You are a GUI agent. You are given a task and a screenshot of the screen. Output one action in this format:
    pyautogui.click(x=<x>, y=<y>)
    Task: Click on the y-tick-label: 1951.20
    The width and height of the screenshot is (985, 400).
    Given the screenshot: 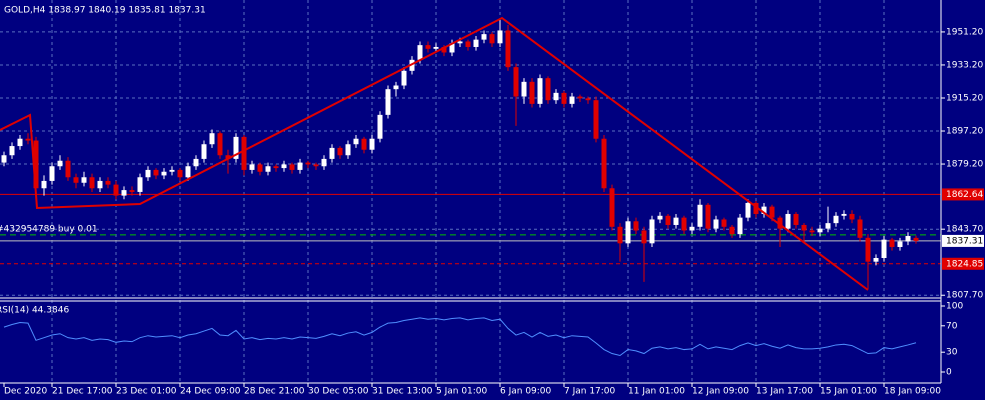 What is the action you would take?
    pyautogui.click(x=964, y=32)
    